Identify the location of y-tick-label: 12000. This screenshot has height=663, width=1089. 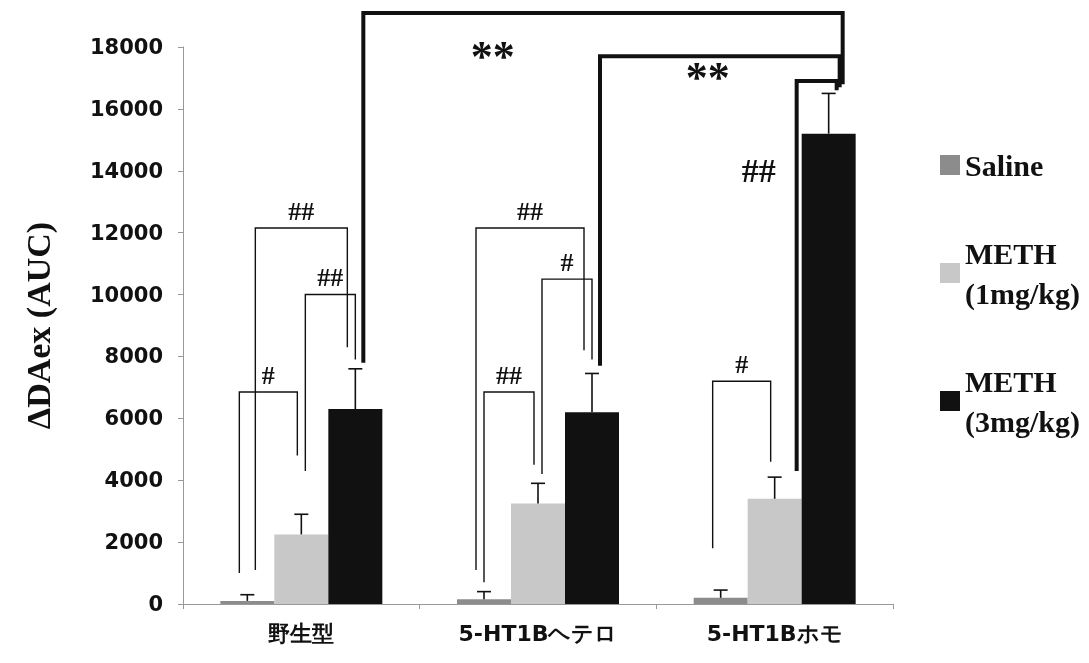
(126, 232).